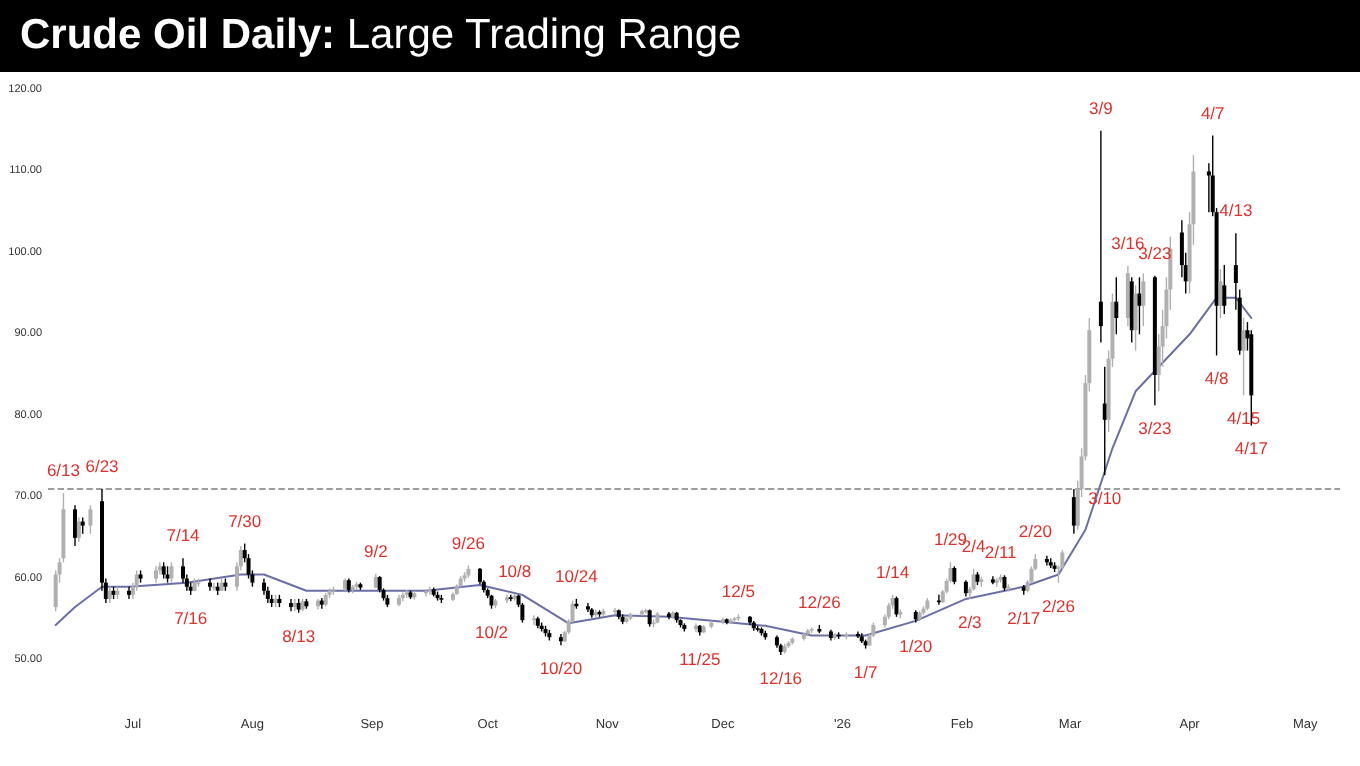 The image size is (1360, 766). Describe the element at coordinates (916, 645) in the screenshot. I see `annotation: 1/20` at that location.